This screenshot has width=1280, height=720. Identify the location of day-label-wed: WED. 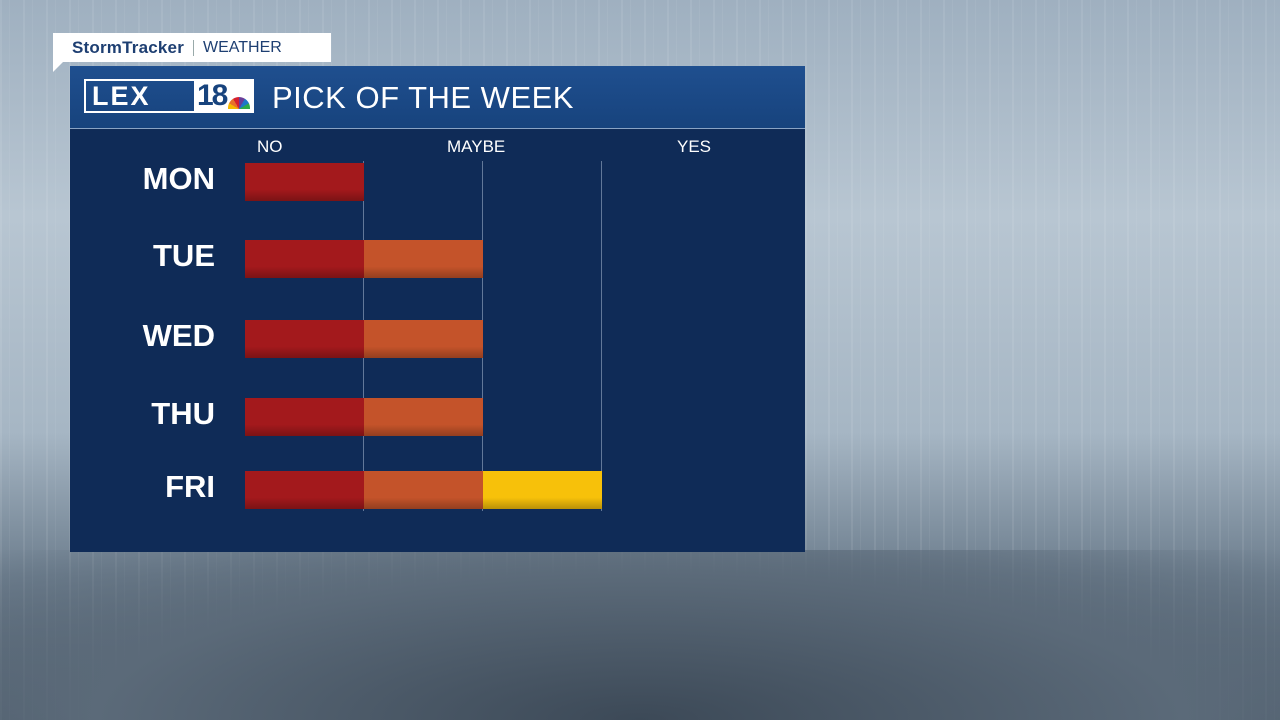
(178, 335).